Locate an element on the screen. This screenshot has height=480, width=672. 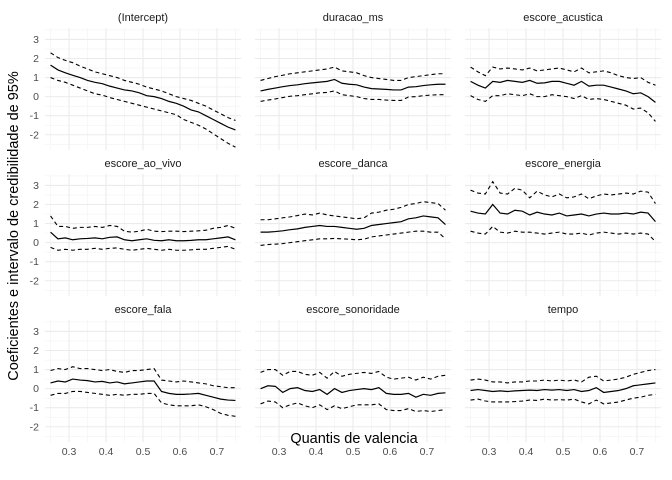
panel-title: (Intercept) is located at coordinates (143, 18).